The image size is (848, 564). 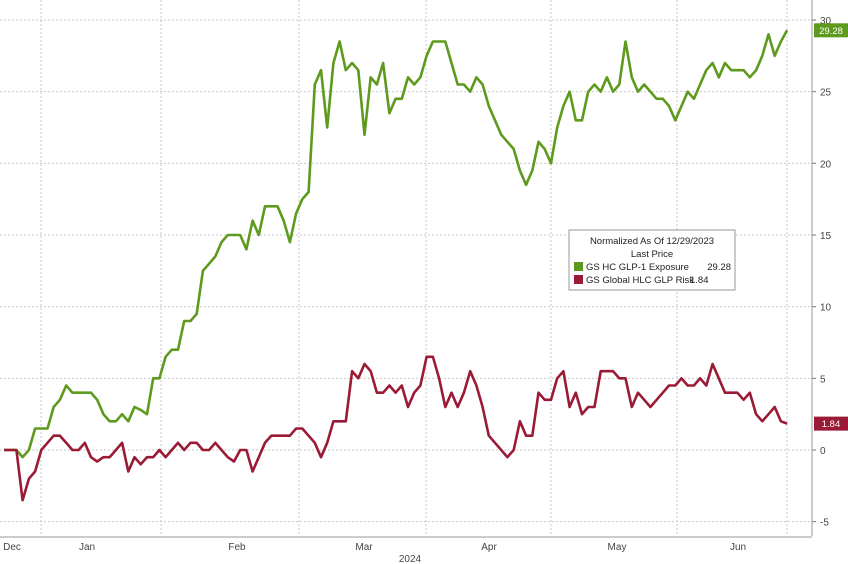 What do you see at coordinates (719, 267) in the screenshot?
I see `legend-value-glp1-exposure: 29.28` at bounding box center [719, 267].